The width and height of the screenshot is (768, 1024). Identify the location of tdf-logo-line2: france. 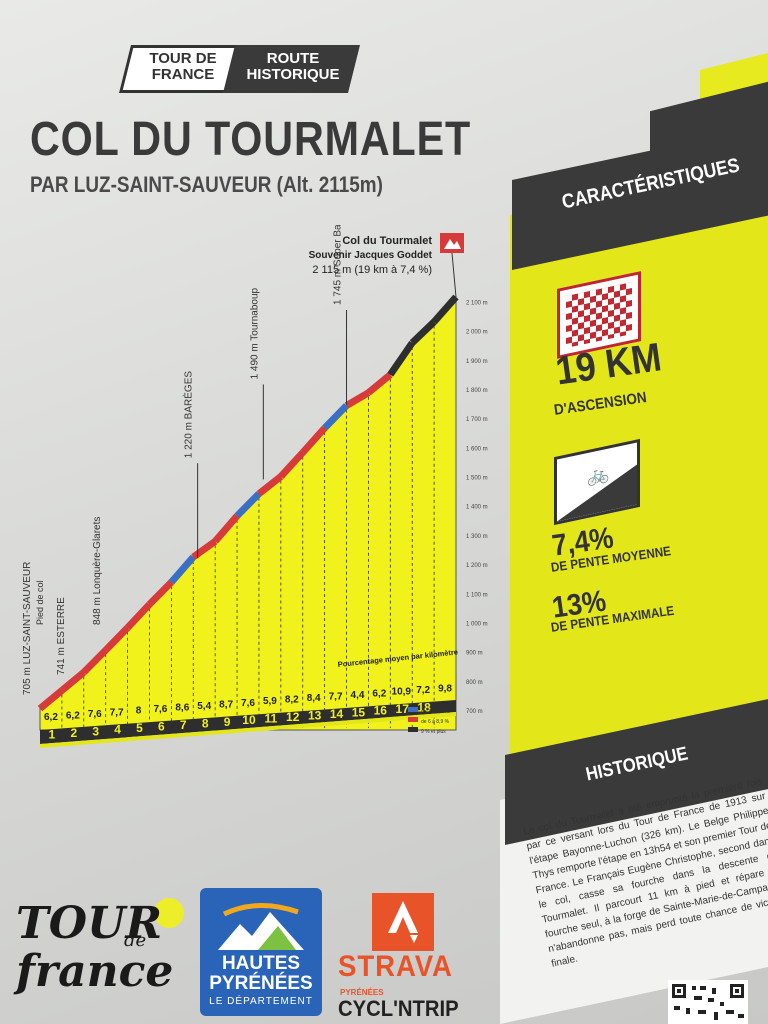
(95, 971).